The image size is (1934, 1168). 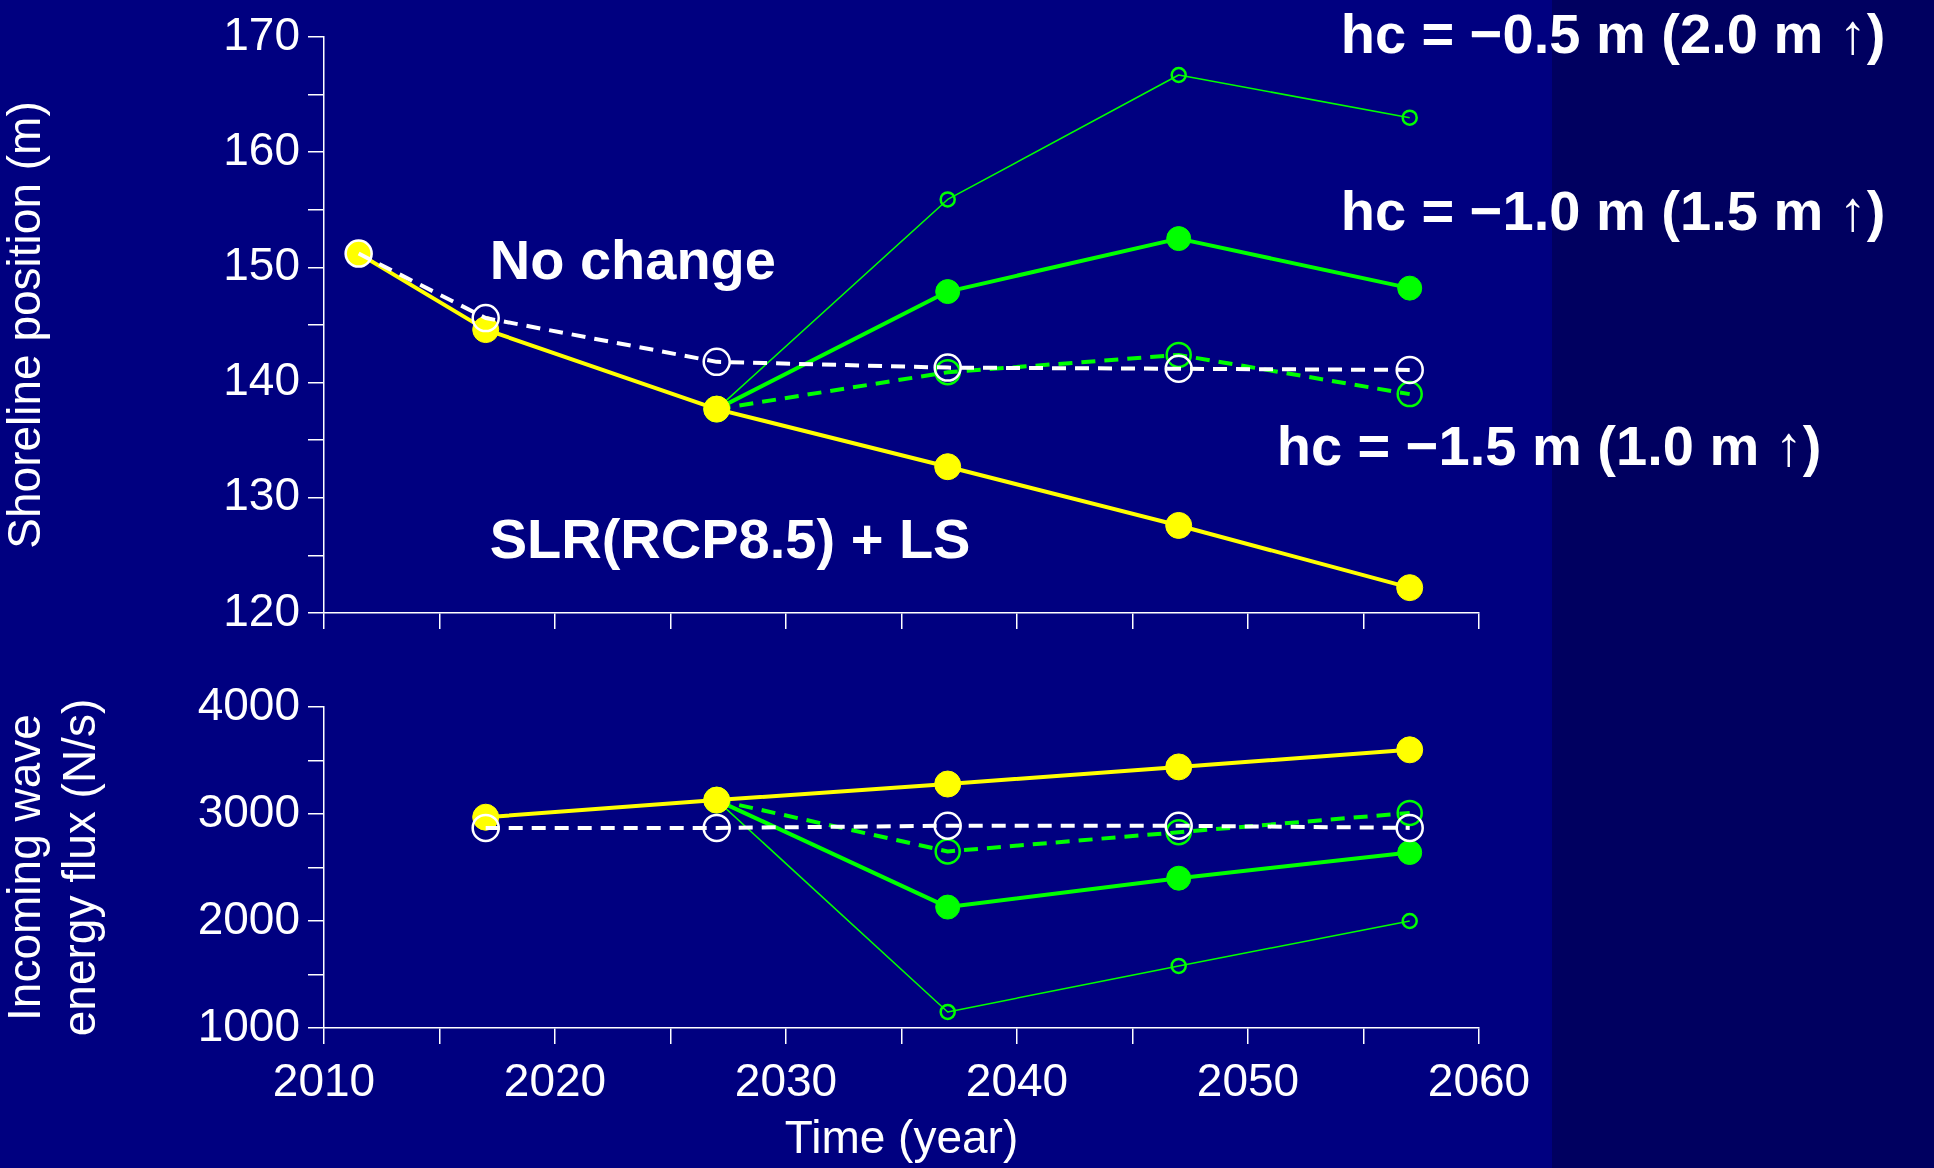 I want to click on series-label: hc = −1.0 m (1.5 m ↑), so click(x=1613, y=210).